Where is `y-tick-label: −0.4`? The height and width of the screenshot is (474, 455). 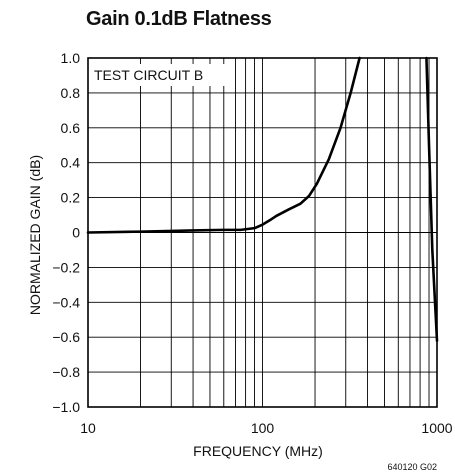 y-tick-label: −0.4 is located at coordinates (66, 302).